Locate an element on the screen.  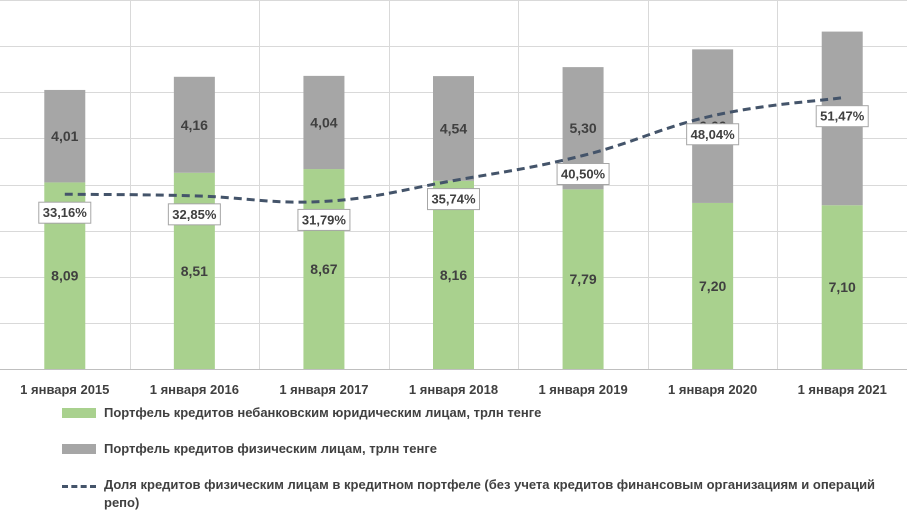
x-tick-label: 1 января 2020 is located at coordinates (712, 389).